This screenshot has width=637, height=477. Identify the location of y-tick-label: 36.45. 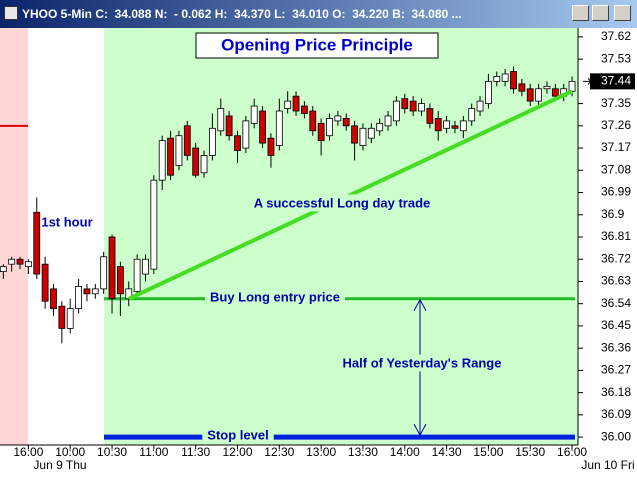
(616, 325).